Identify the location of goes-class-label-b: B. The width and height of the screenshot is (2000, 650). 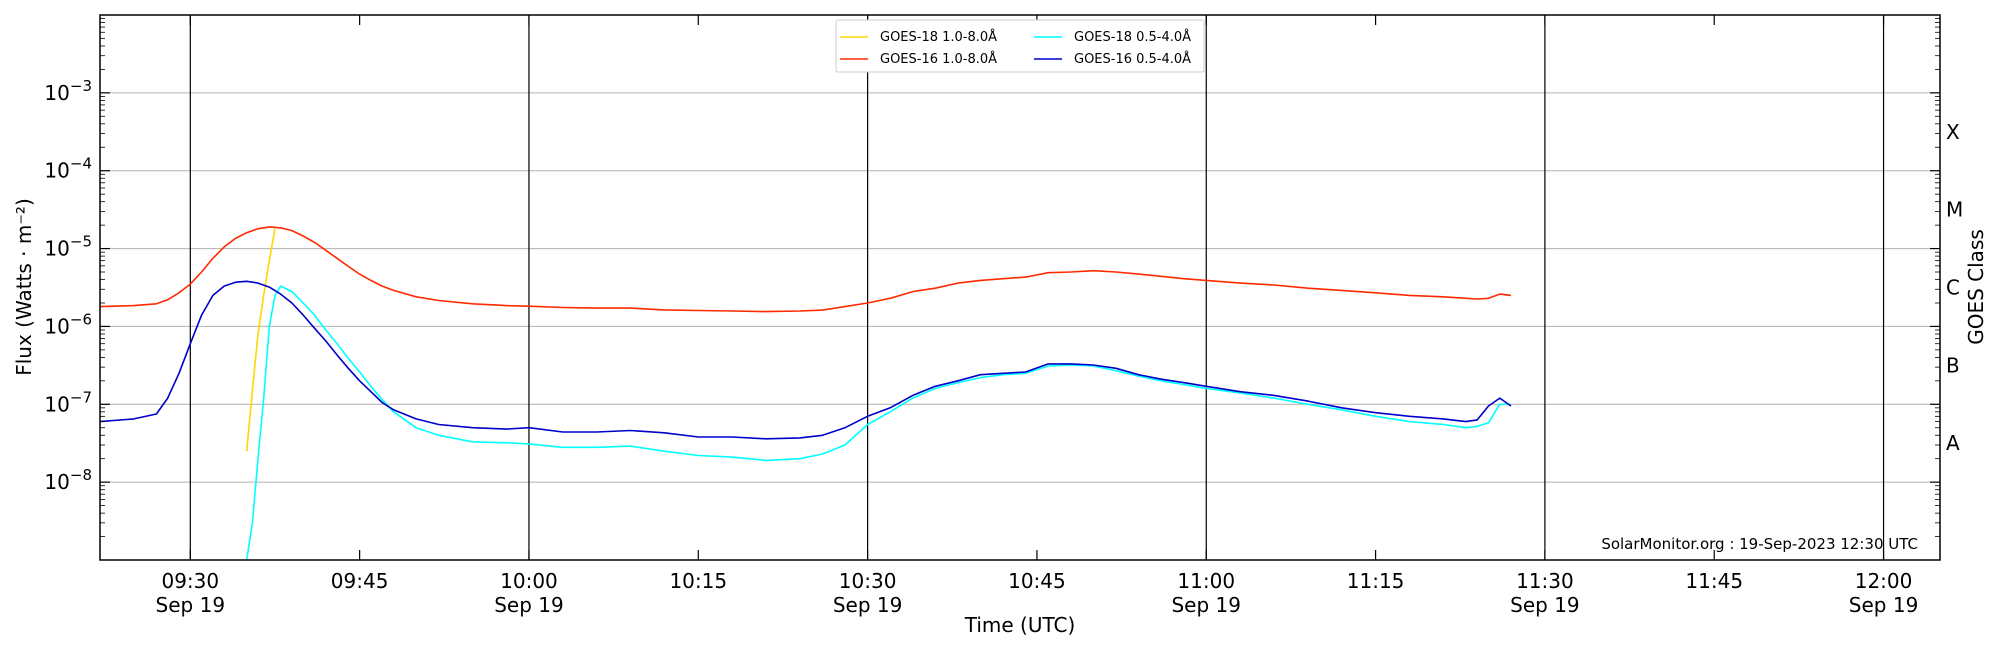
(1953, 365).